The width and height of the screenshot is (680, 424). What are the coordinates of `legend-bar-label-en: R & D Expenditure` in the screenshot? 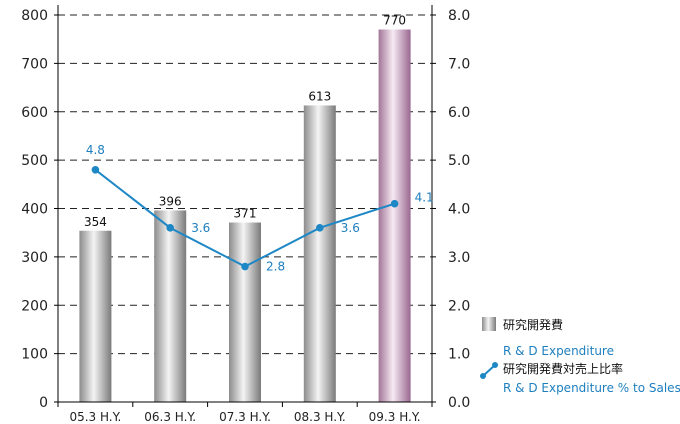 It's located at (558, 351).